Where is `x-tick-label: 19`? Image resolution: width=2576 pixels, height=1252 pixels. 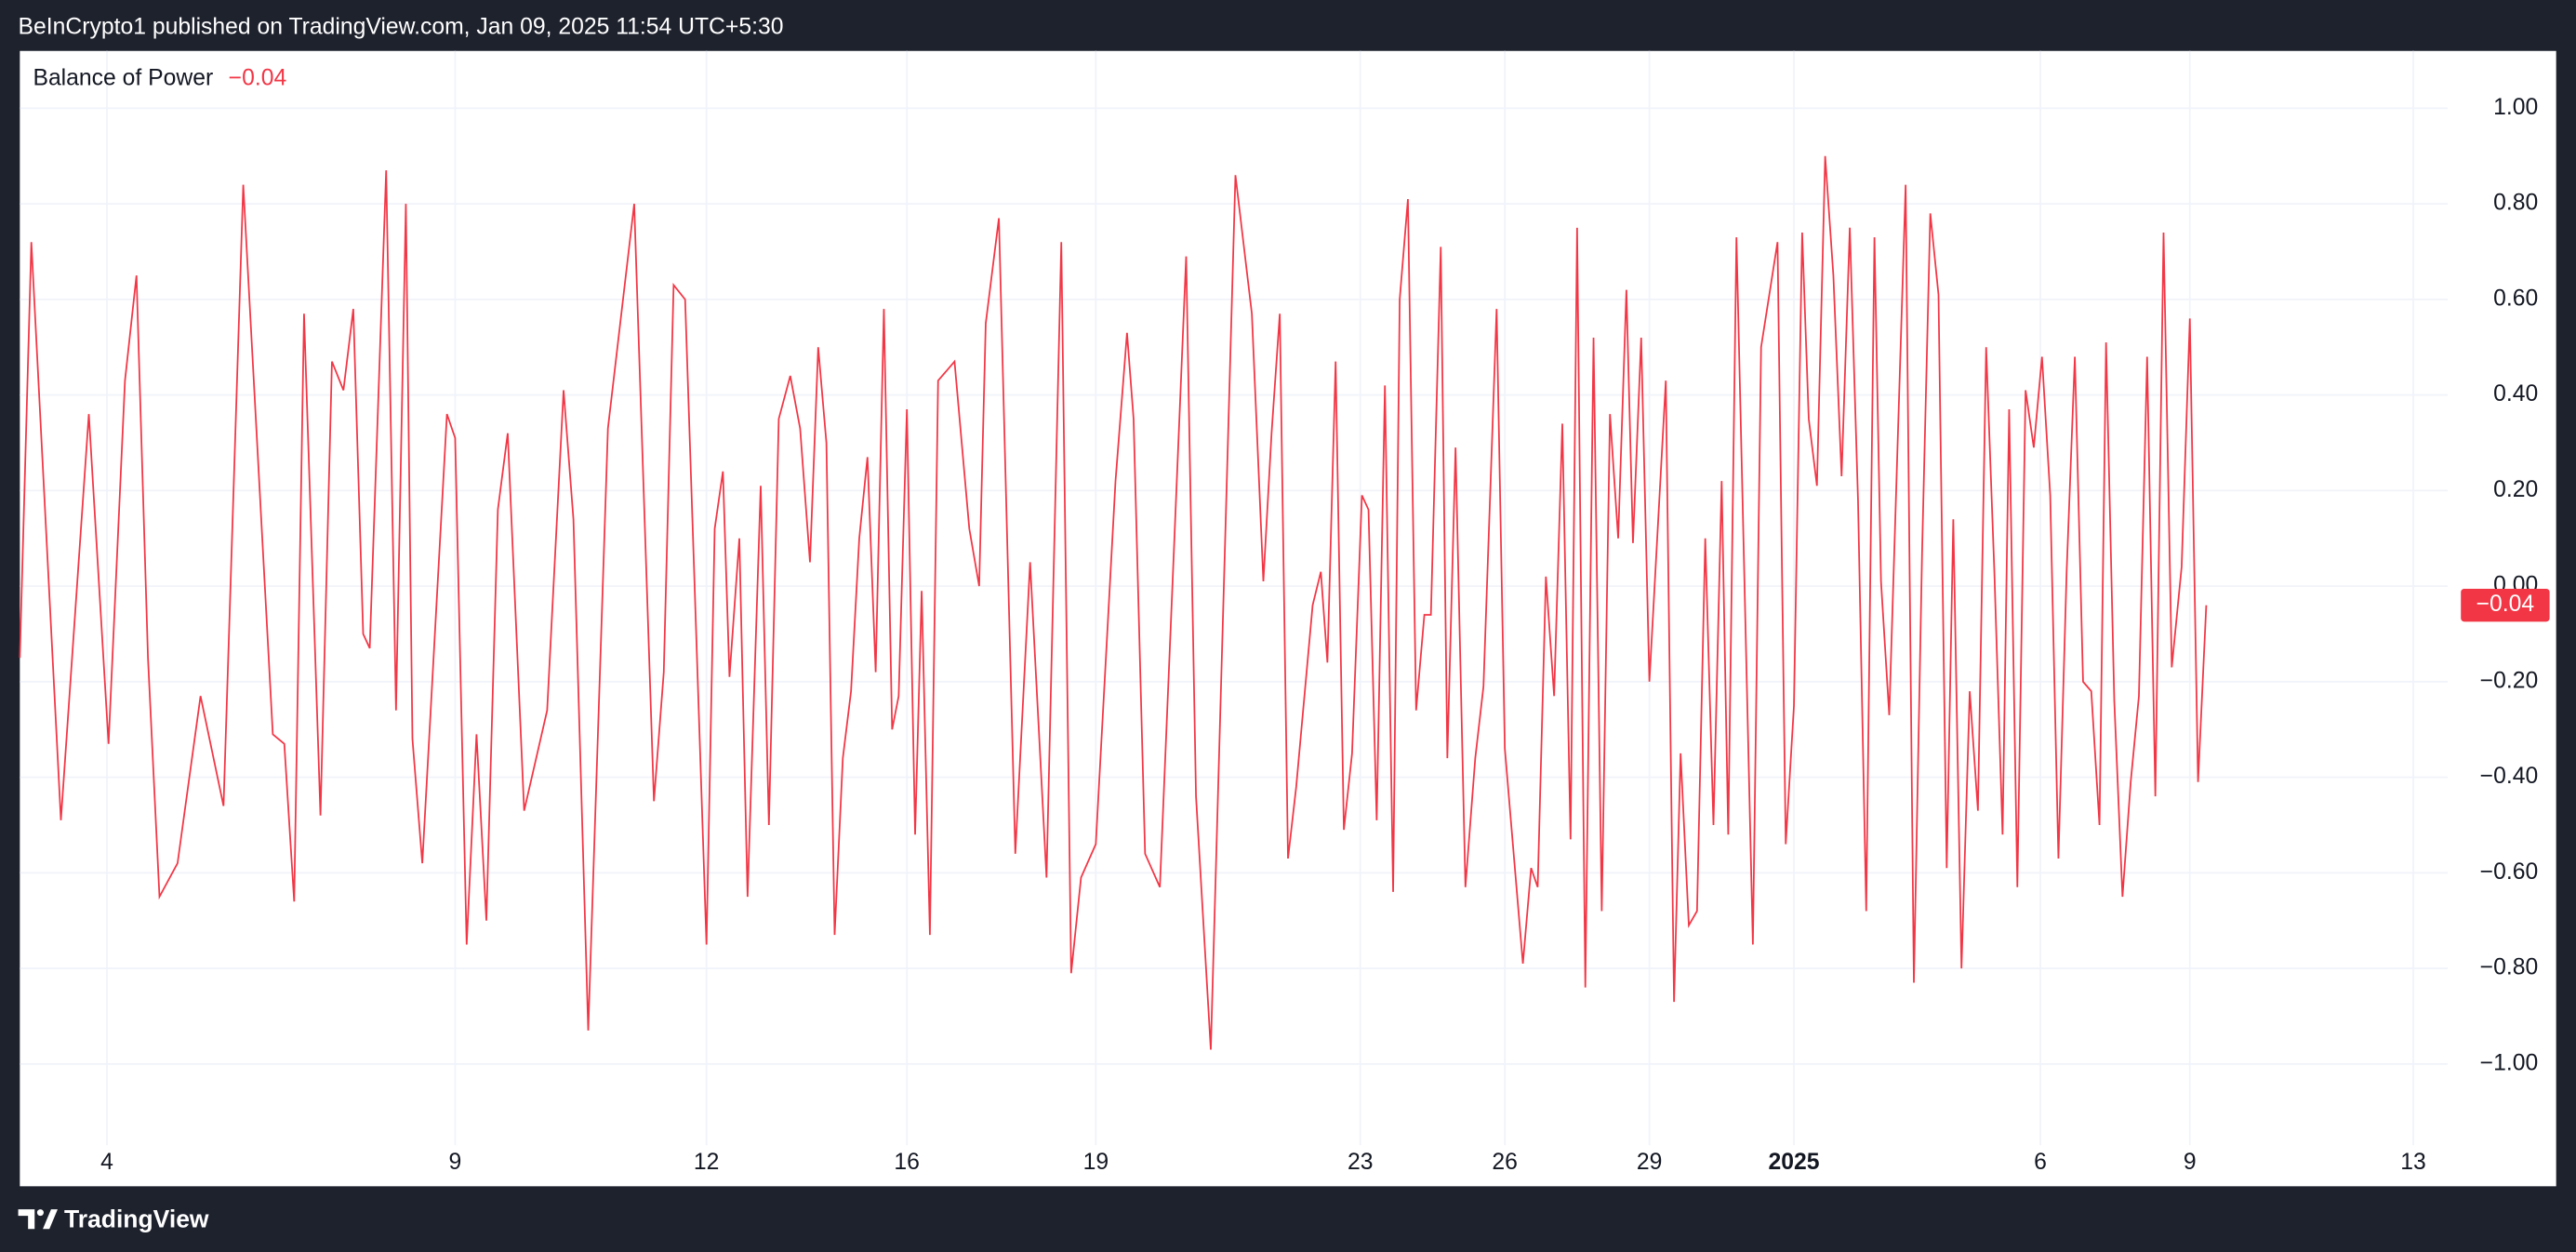 x-tick-label: 19 is located at coordinates (1096, 1162).